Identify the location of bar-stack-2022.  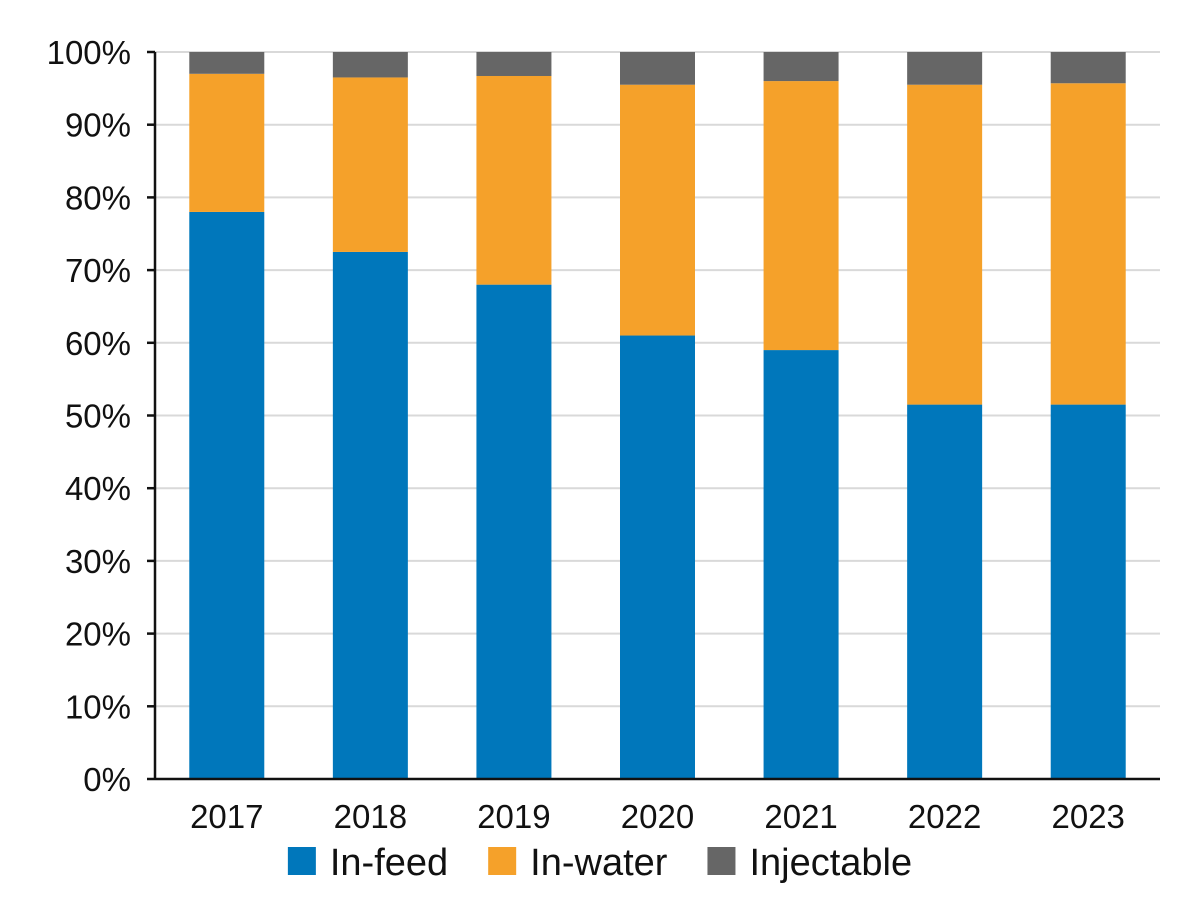
(945, 415).